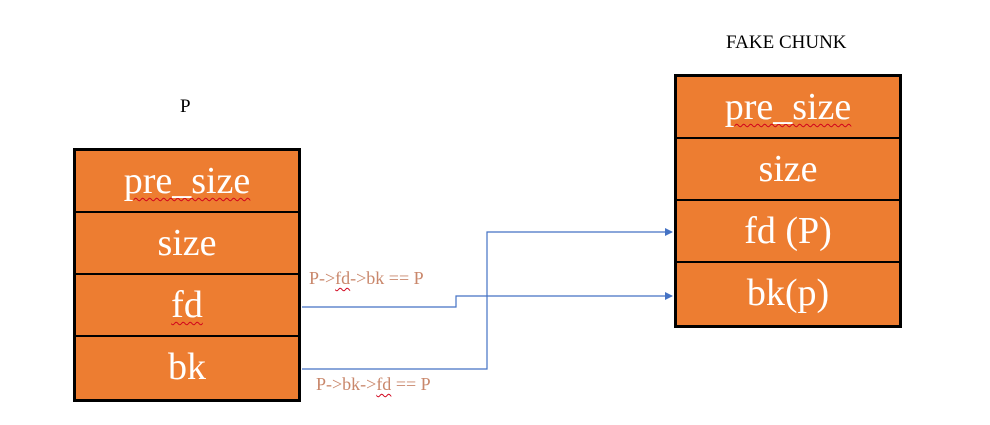 This screenshot has height=425, width=990. I want to click on fake-chunk-caption: FAKE CHUNK, so click(786, 42).